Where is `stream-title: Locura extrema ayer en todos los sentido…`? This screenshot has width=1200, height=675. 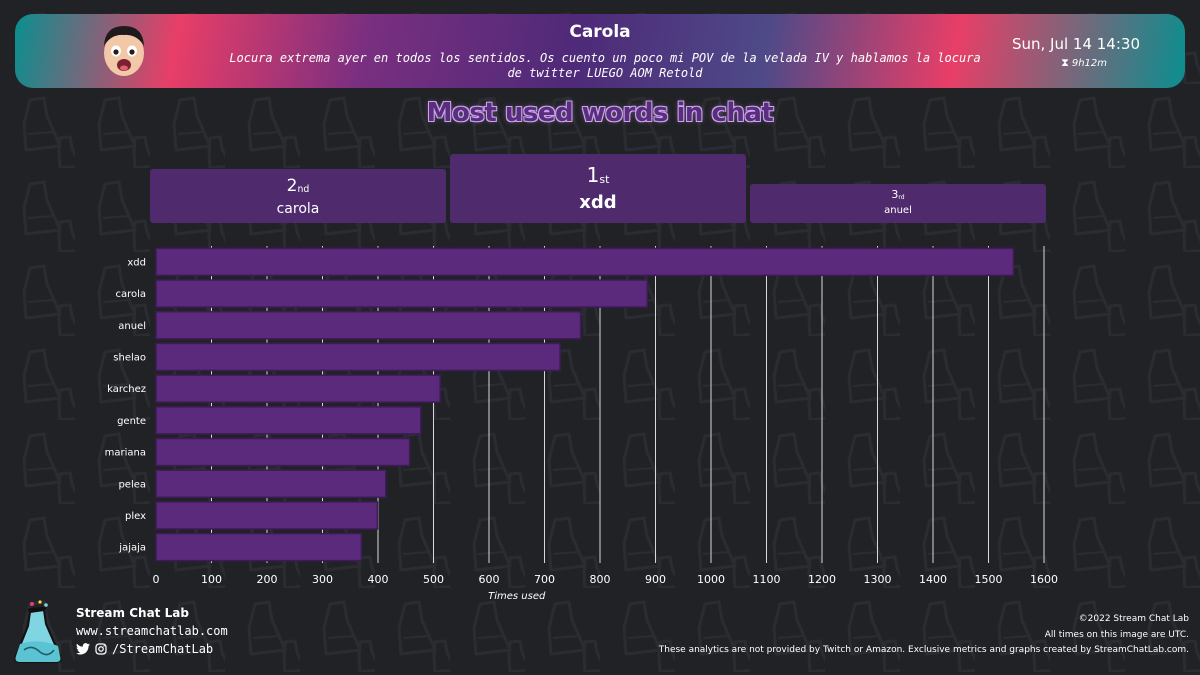
stream-title: Locura extrema ayer en todos los sentido… is located at coordinates (605, 65).